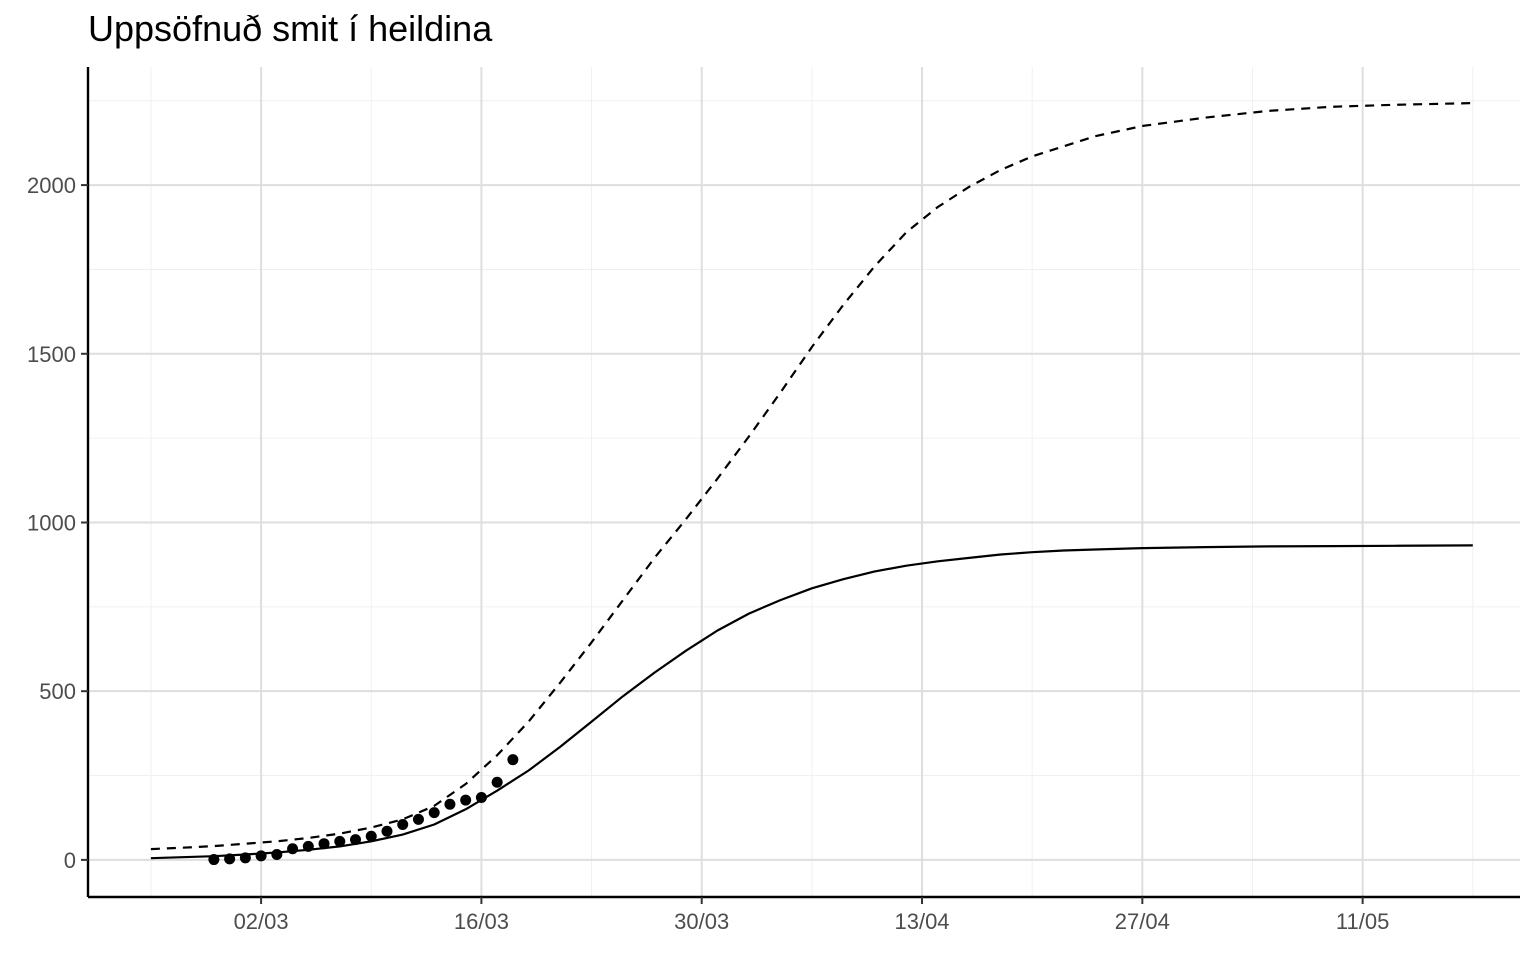  What do you see at coordinates (1362, 921) in the screenshot?
I see `x-tick-label: 11/05` at bounding box center [1362, 921].